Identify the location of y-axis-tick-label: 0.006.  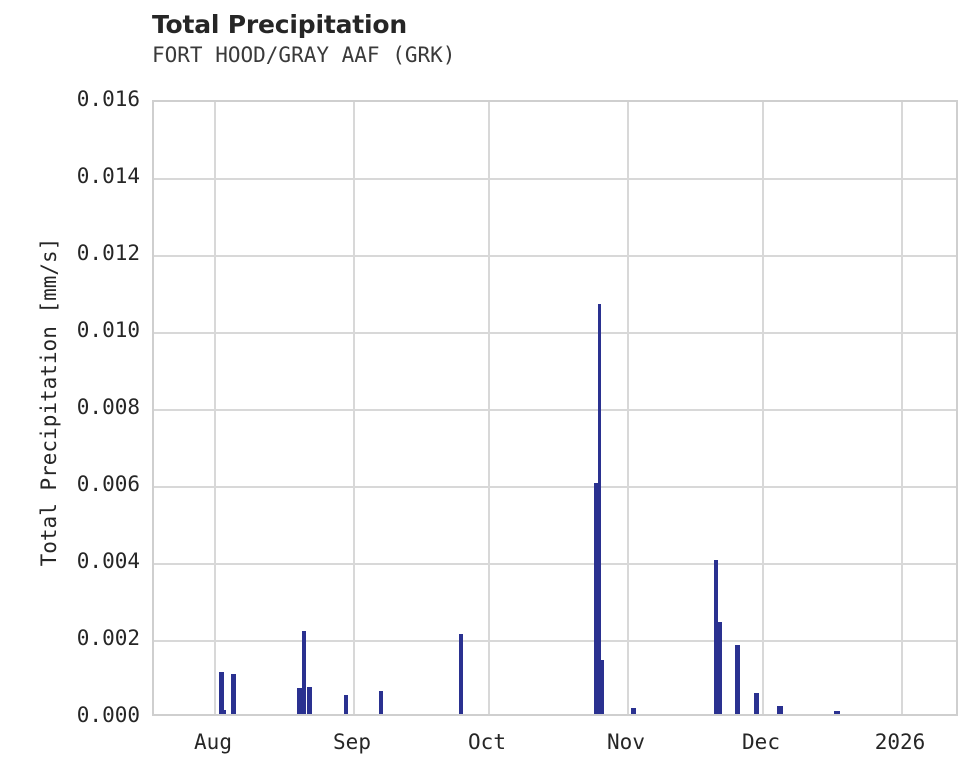
(108, 484).